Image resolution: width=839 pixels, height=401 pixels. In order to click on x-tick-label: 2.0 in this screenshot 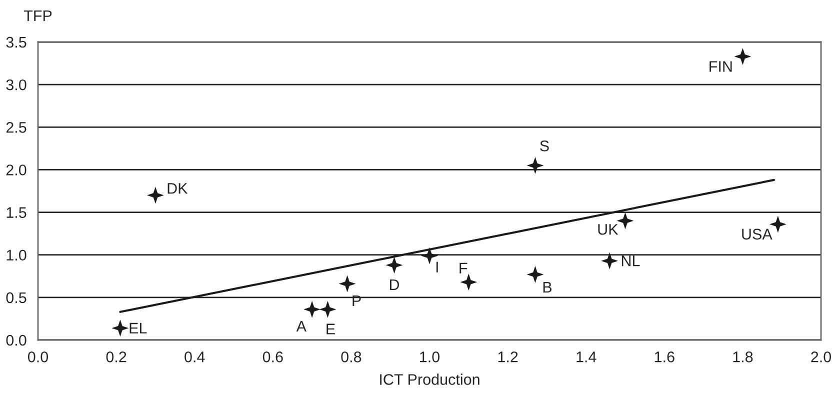, I will do `click(821, 357)`.